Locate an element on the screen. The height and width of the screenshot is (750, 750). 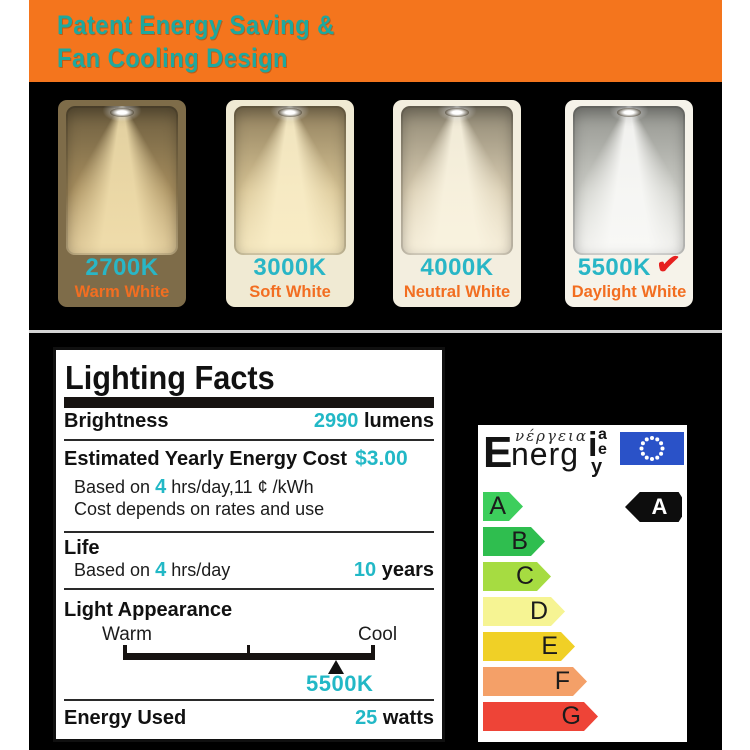
brightness-row: Brightness 2990 lumens is located at coordinates (249, 421).